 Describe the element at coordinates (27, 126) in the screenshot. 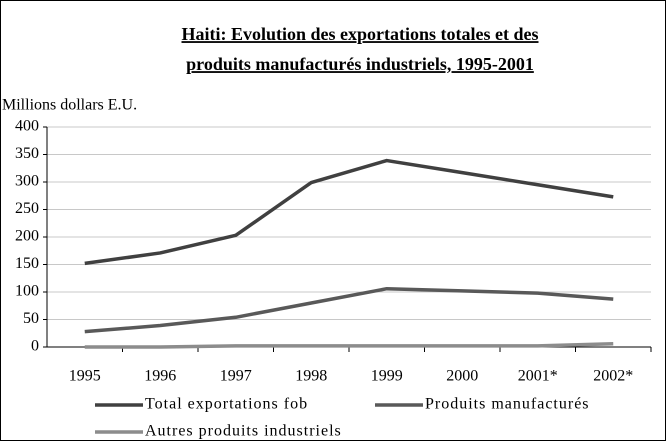

I see `y-tick-label: 400` at that location.